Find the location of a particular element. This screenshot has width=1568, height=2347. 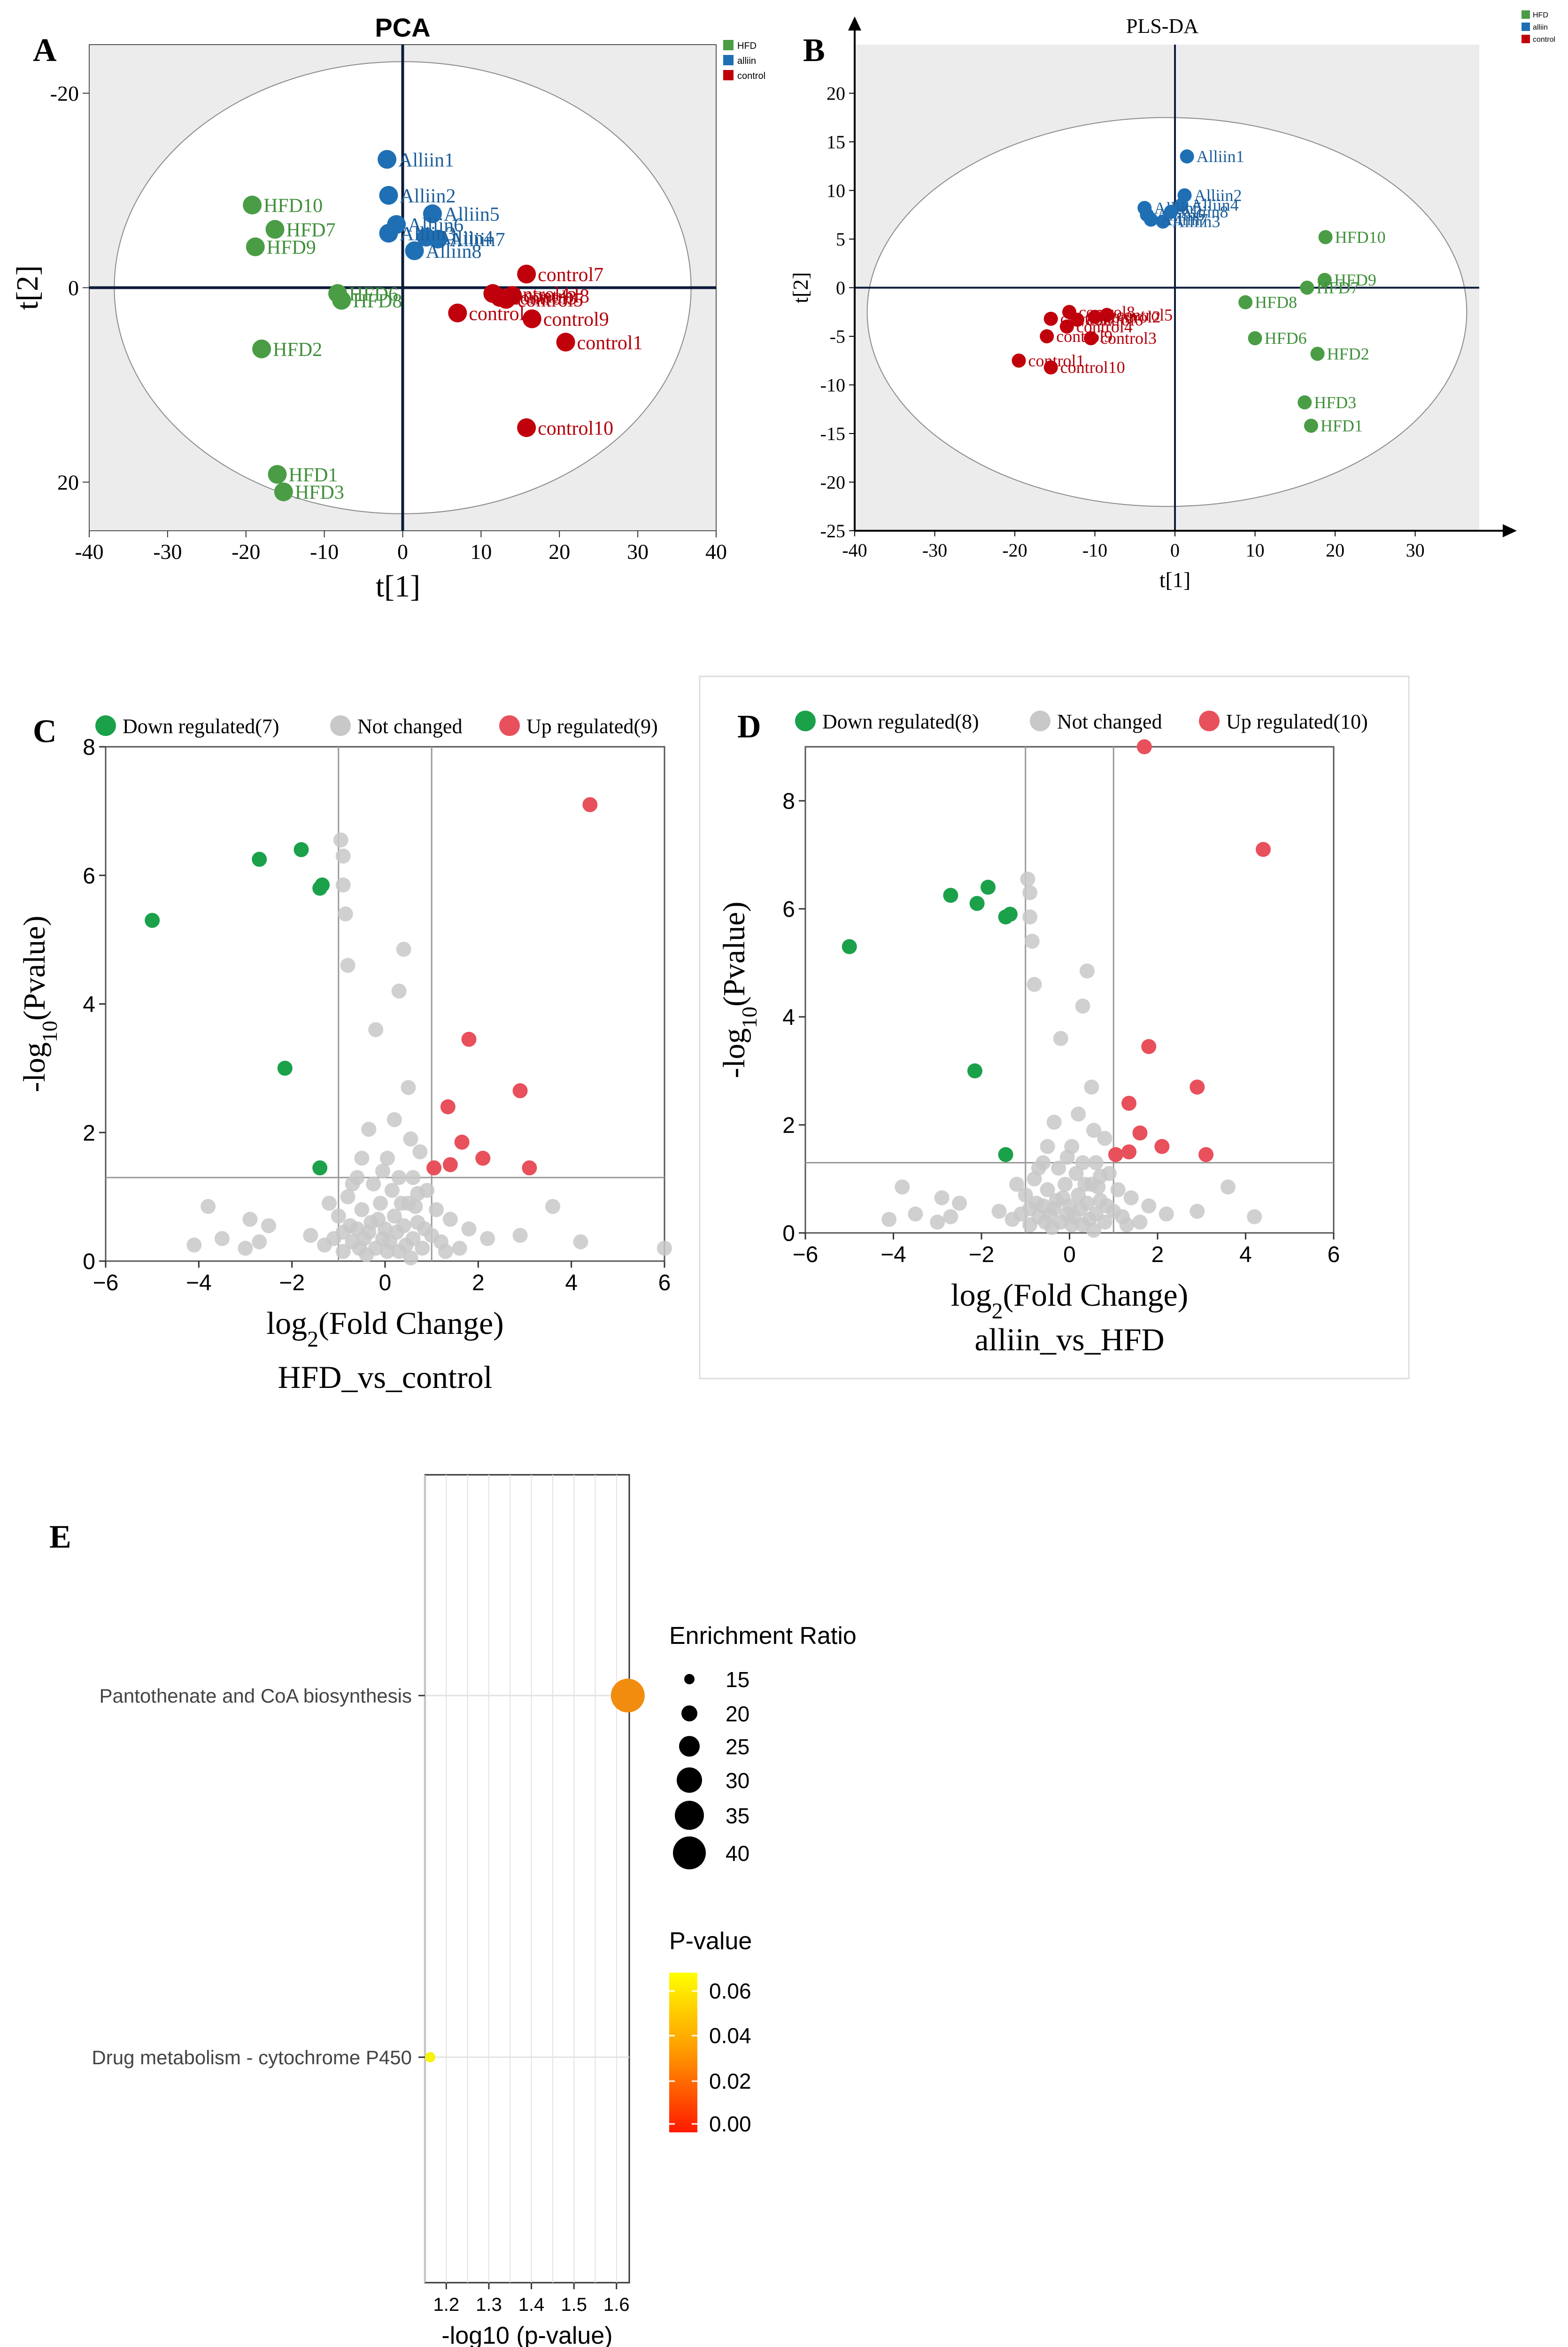

point-label: Alliin3 is located at coordinates (1196, 221).